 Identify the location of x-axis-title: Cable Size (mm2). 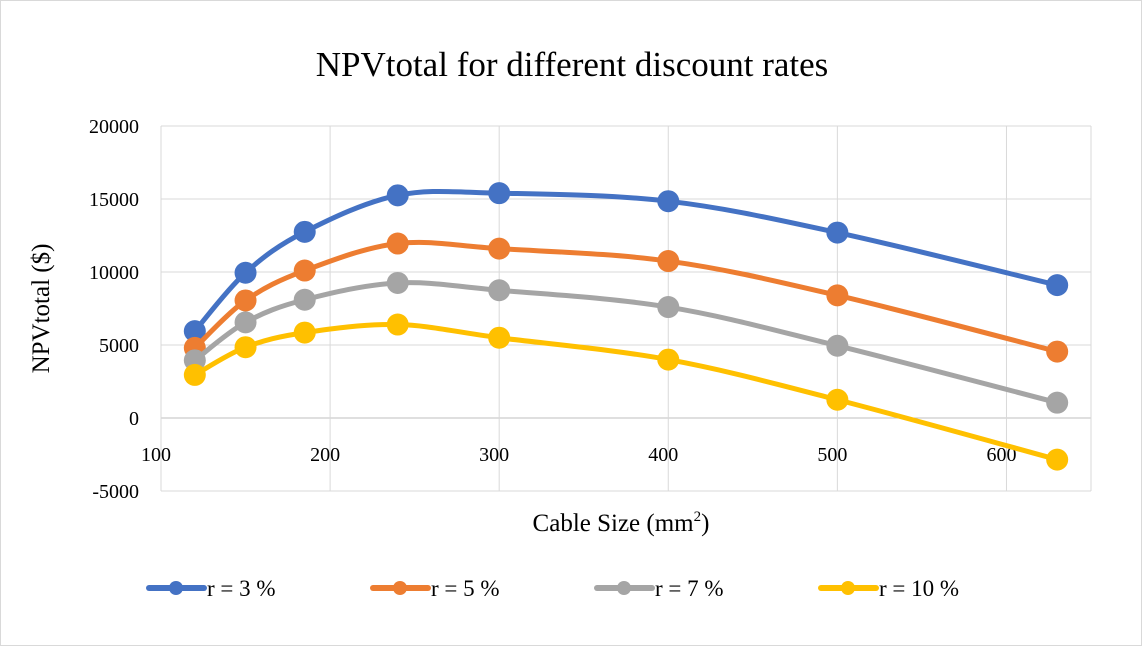
(621, 523).